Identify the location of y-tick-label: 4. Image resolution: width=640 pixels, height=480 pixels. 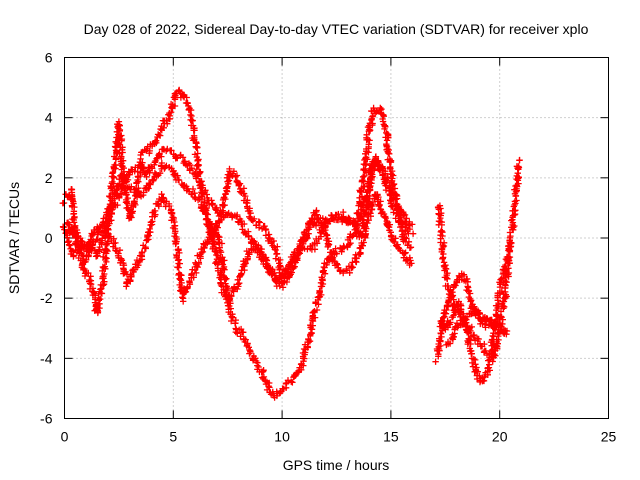
(49, 118).